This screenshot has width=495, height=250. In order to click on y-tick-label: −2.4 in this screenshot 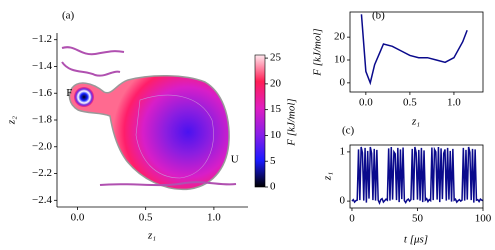, I will do `click(42, 200)`.